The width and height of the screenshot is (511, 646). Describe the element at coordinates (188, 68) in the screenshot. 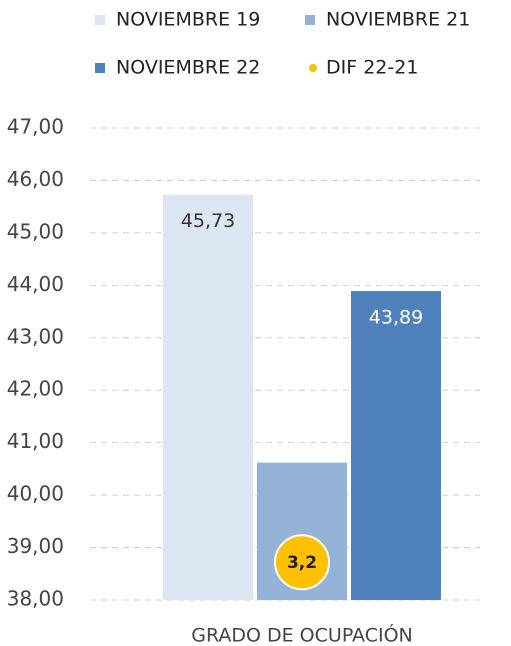

I see `legend-label: NOVIEMBRE 22` at that location.